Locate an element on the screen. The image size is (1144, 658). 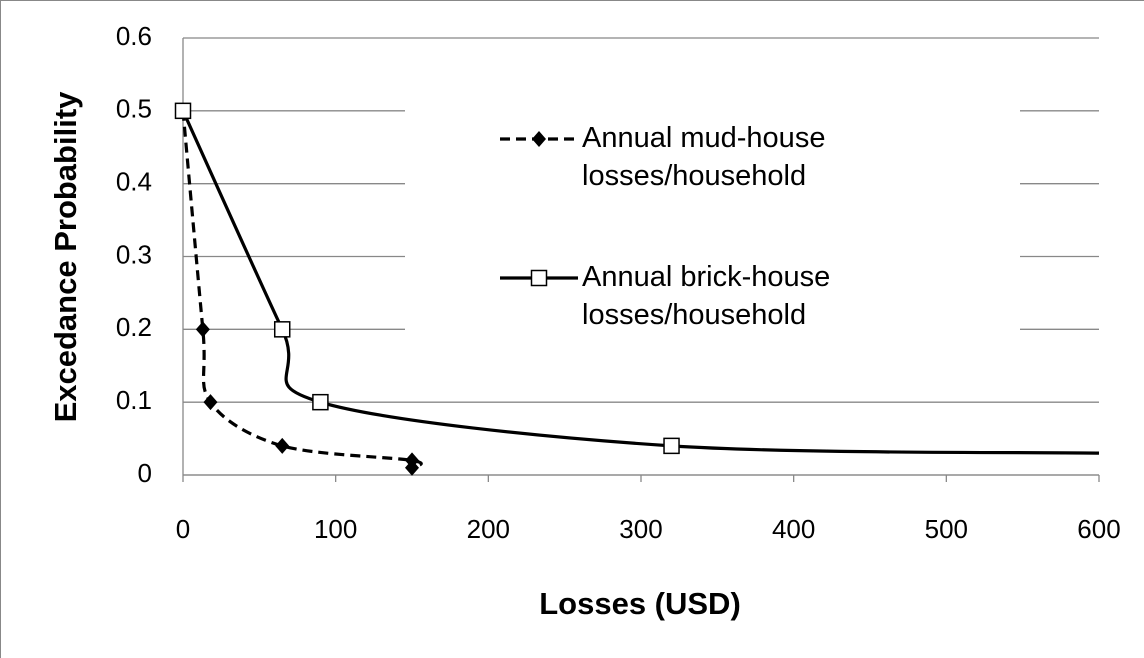
legend-item: Annual mud-house losses/household is located at coordinates (704, 157).